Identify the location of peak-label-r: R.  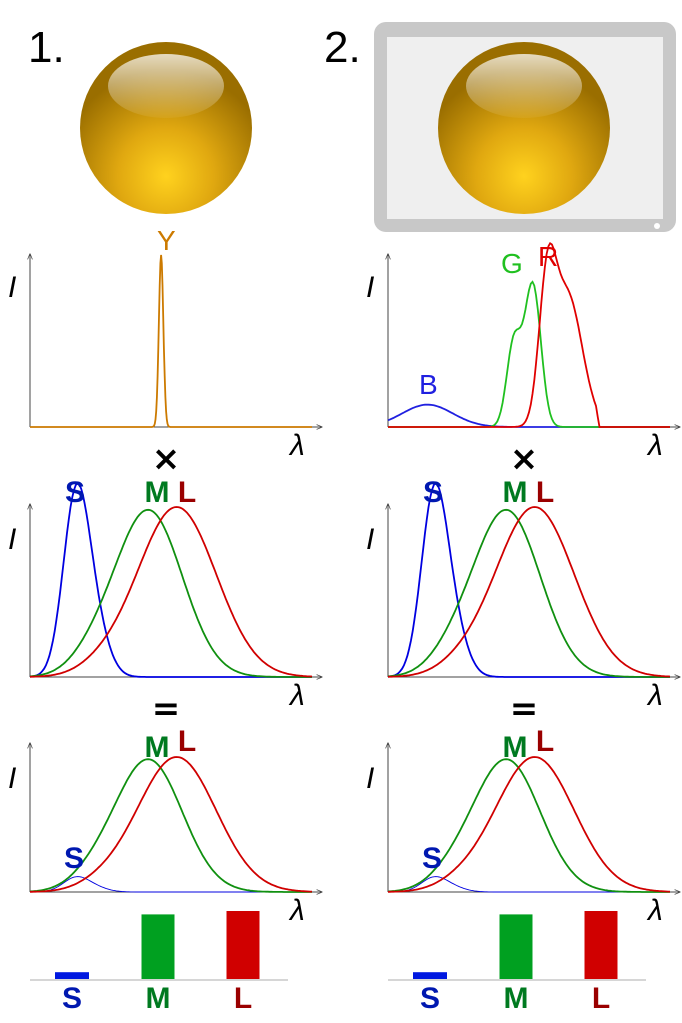
(548, 256).